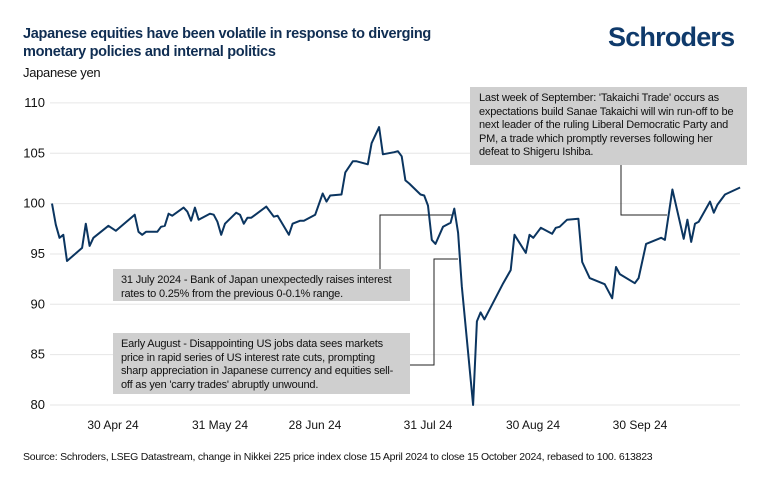 The height and width of the screenshot is (487, 770). What do you see at coordinates (428, 425) in the screenshot?
I see `x-tick-label: 31 Jul 24` at bounding box center [428, 425].